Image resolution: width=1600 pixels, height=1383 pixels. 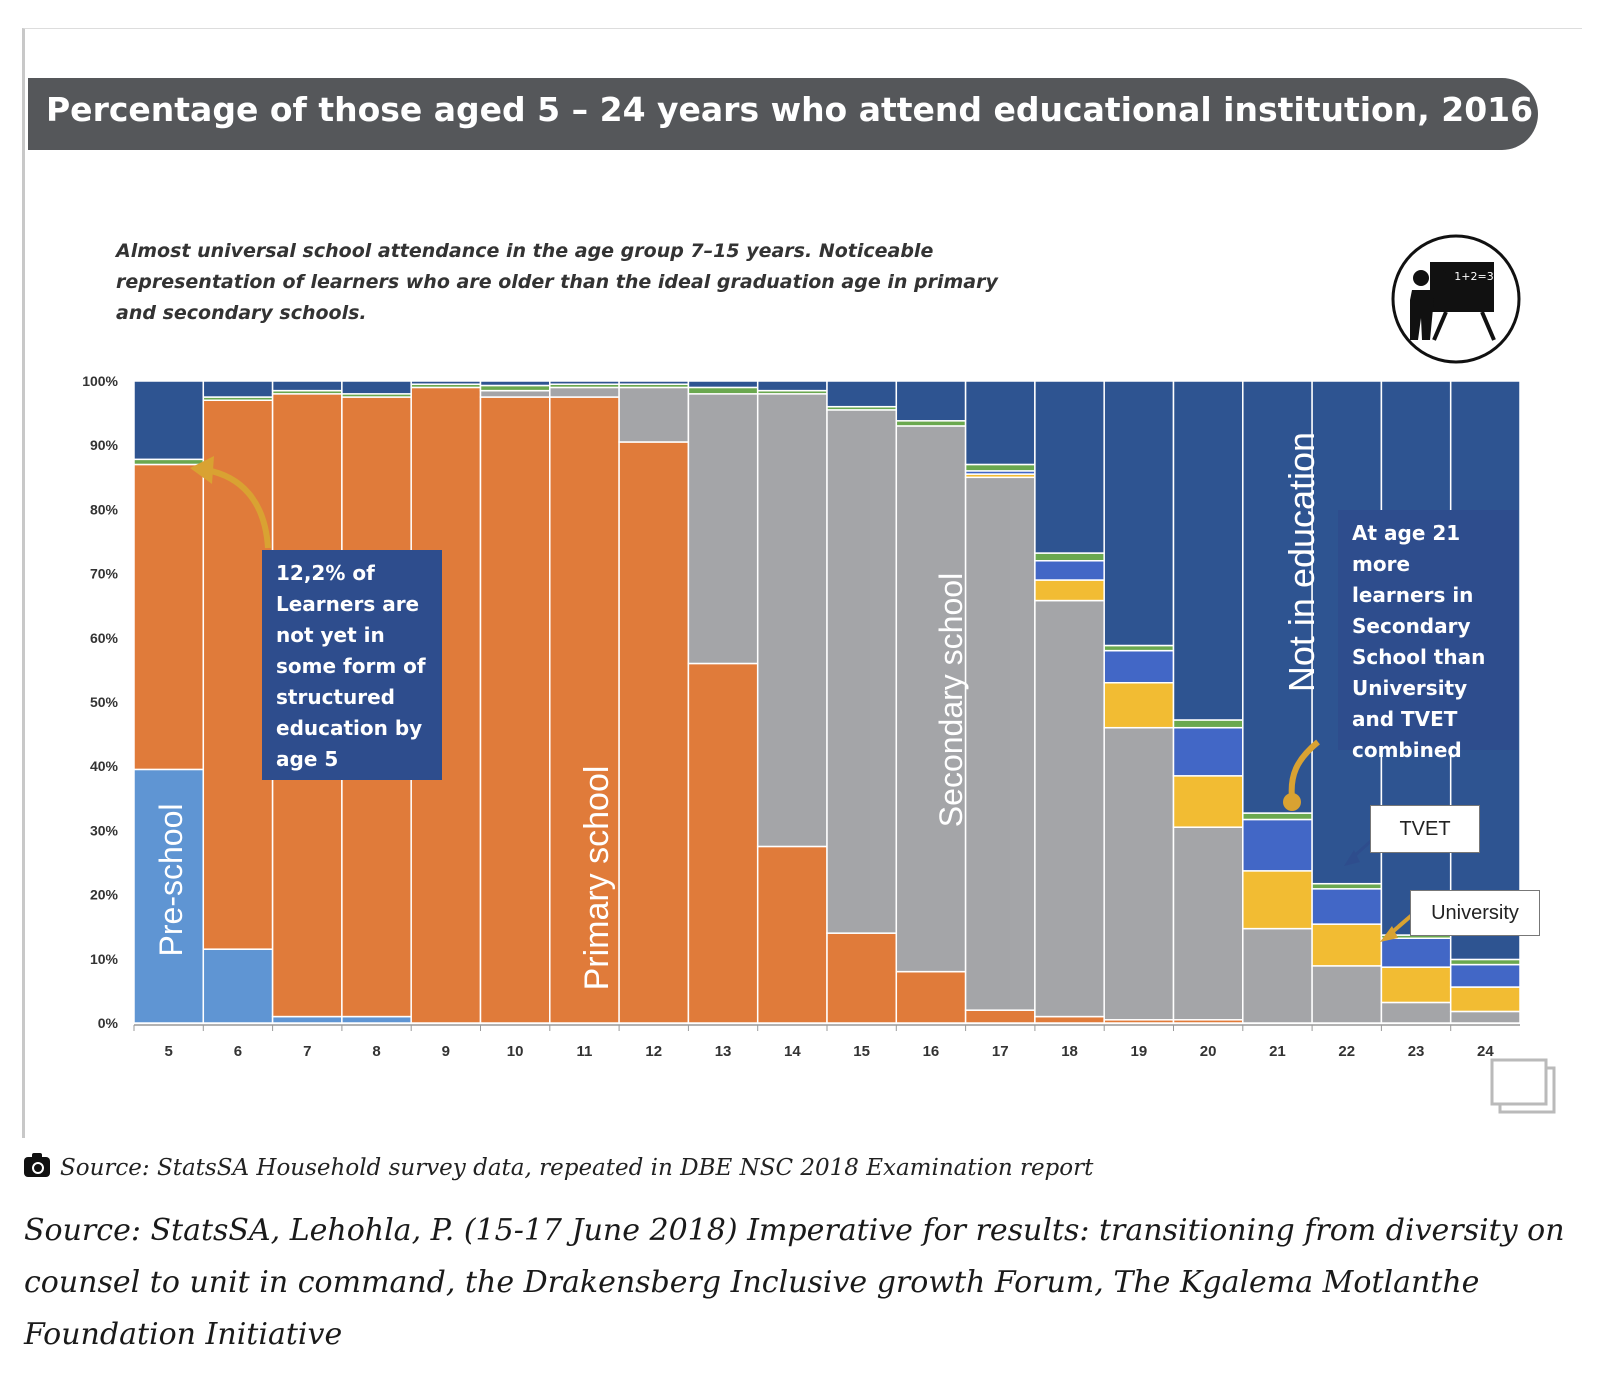 What do you see at coordinates (104, 509) in the screenshot?
I see `y-tick-label-80pct: 80%` at bounding box center [104, 509].